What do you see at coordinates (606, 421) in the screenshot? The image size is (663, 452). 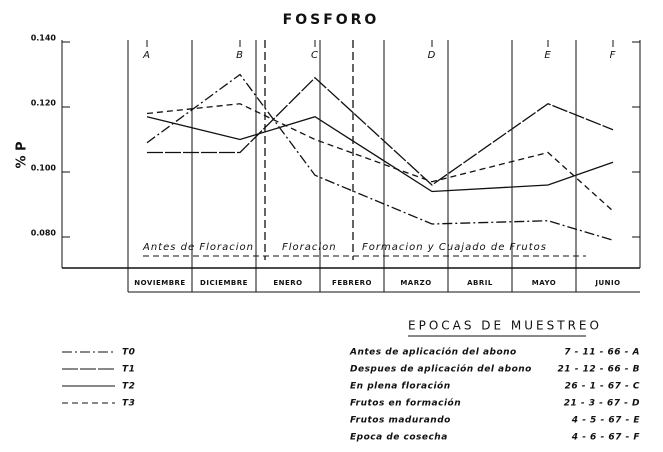 I see `table-date: 4 - 5 - 67 - E` at bounding box center [606, 421].